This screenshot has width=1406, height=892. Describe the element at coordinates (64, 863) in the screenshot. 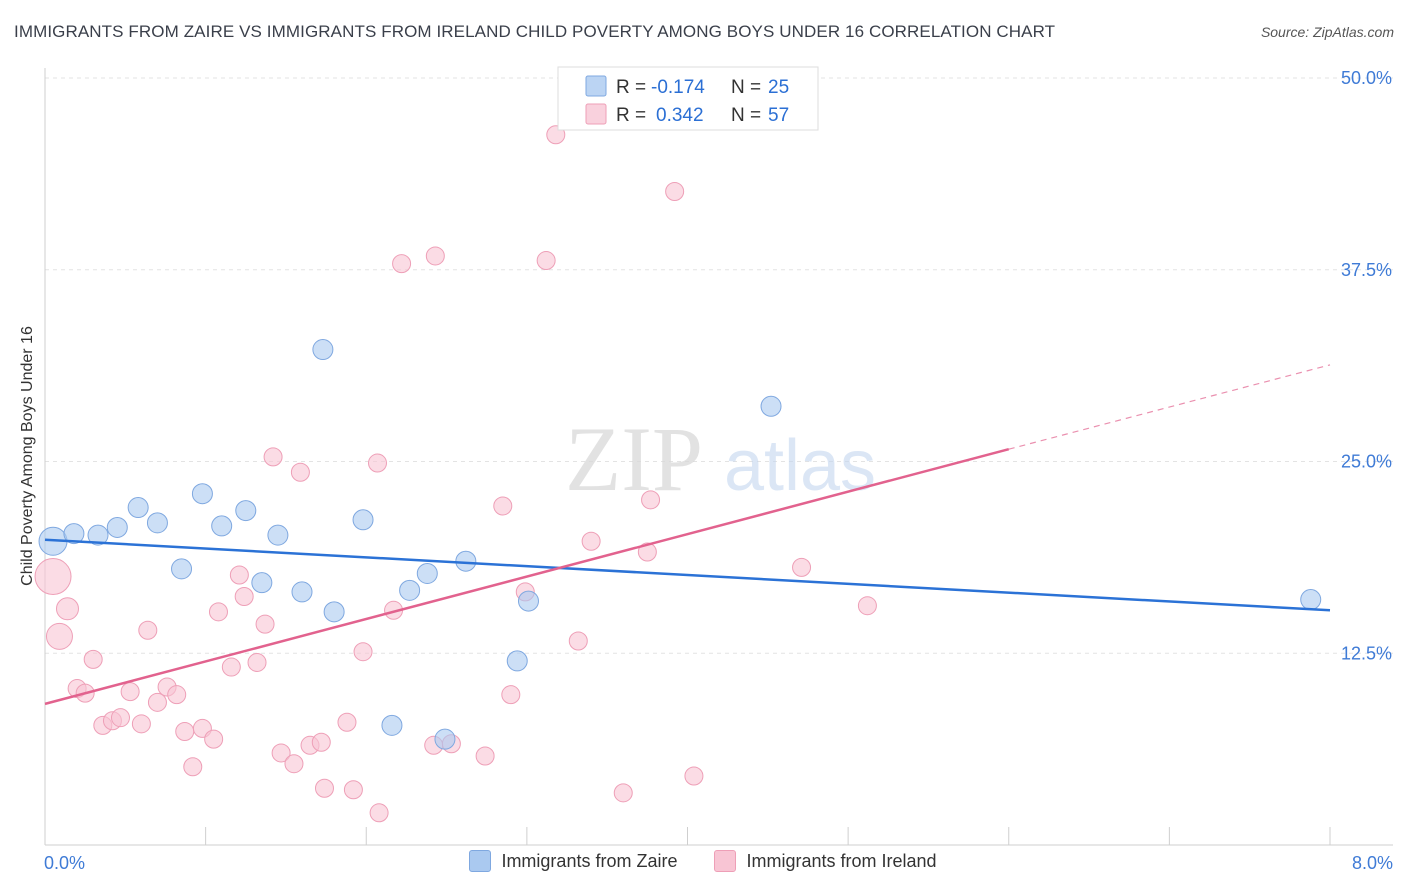

I see `x-tick-label-min: 0.0%` at that location.